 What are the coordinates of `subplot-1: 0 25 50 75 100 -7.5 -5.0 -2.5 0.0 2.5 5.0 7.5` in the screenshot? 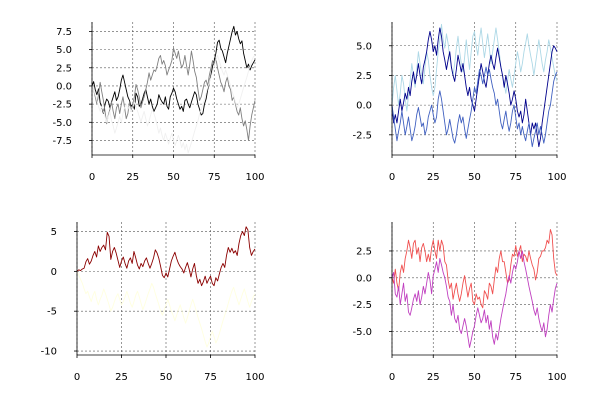 It's located at (158, 102).